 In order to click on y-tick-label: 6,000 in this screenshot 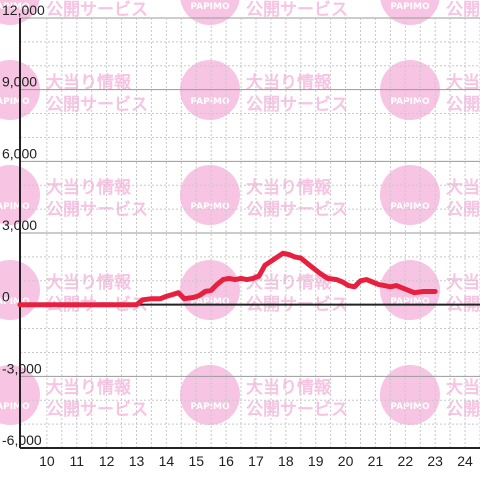, I will do `click(19, 153)`.